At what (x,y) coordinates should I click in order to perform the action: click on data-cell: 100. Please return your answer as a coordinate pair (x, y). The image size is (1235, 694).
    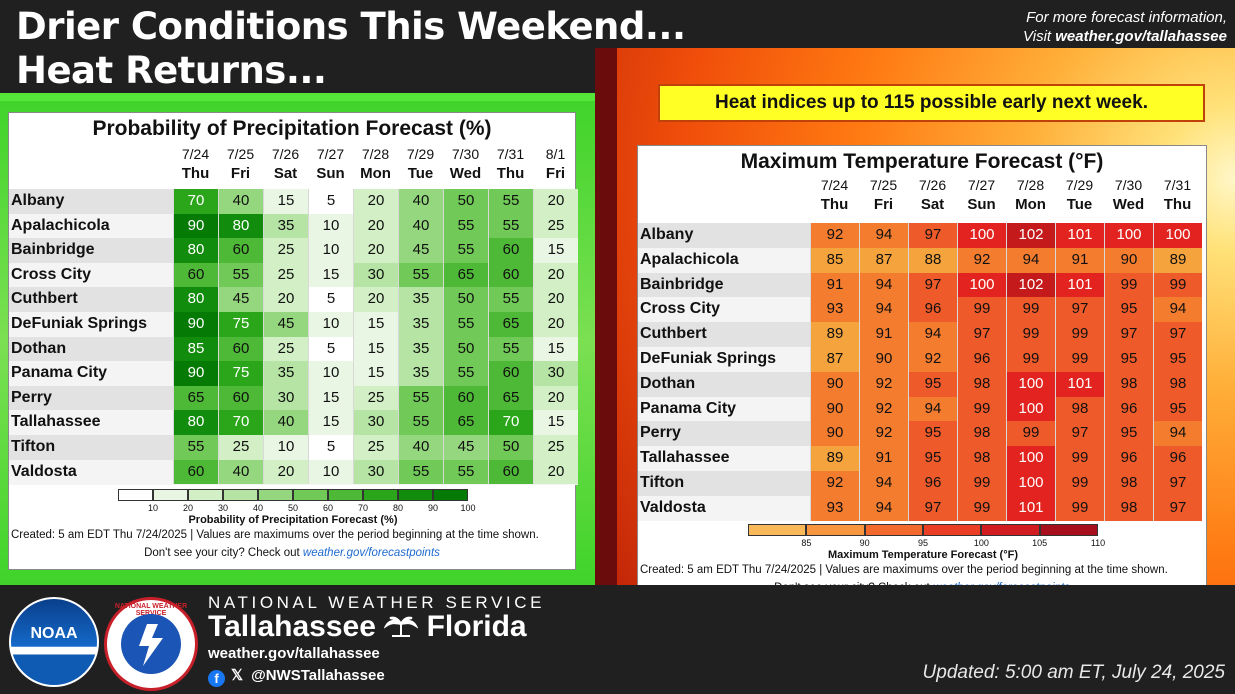
    Looking at the image, I should click on (1030, 409).